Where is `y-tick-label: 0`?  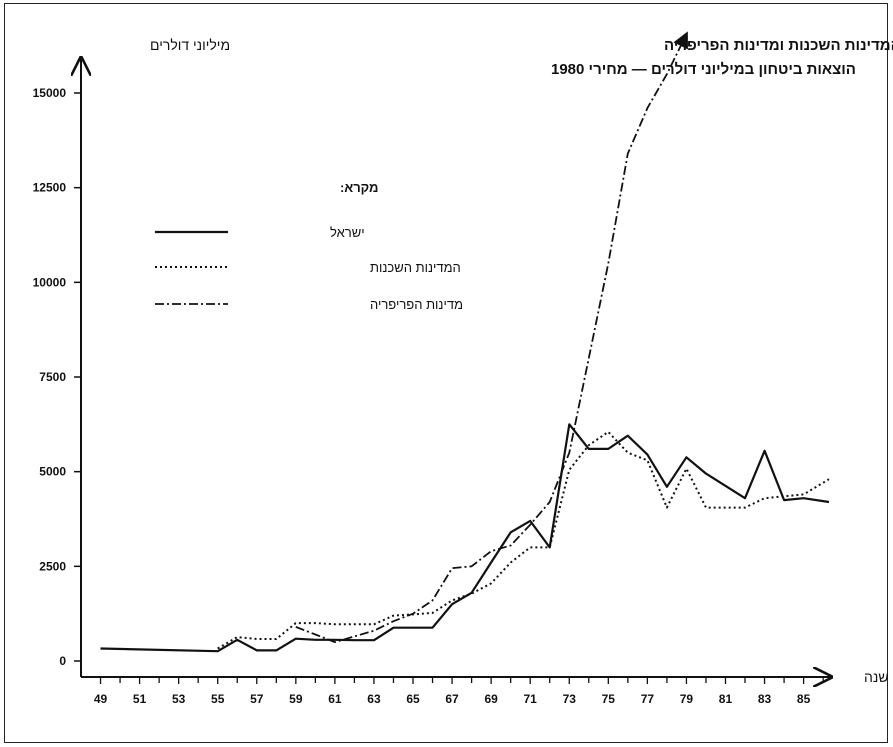 y-tick-label: 0 is located at coordinates (62, 661).